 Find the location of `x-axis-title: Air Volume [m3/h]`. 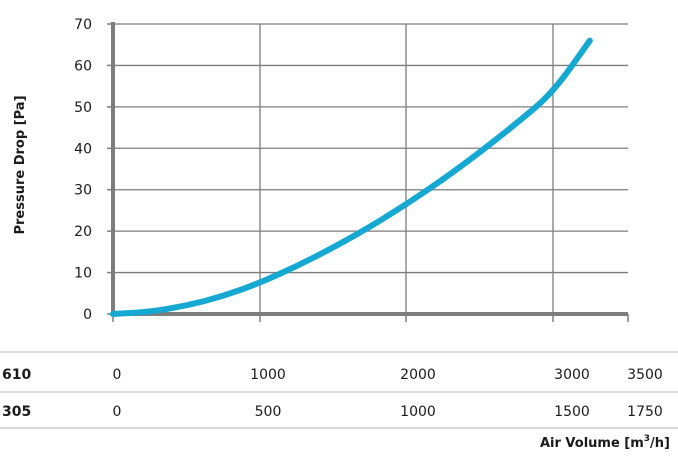

x-axis-title: Air Volume [m3/h] is located at coordinates (605, 442).